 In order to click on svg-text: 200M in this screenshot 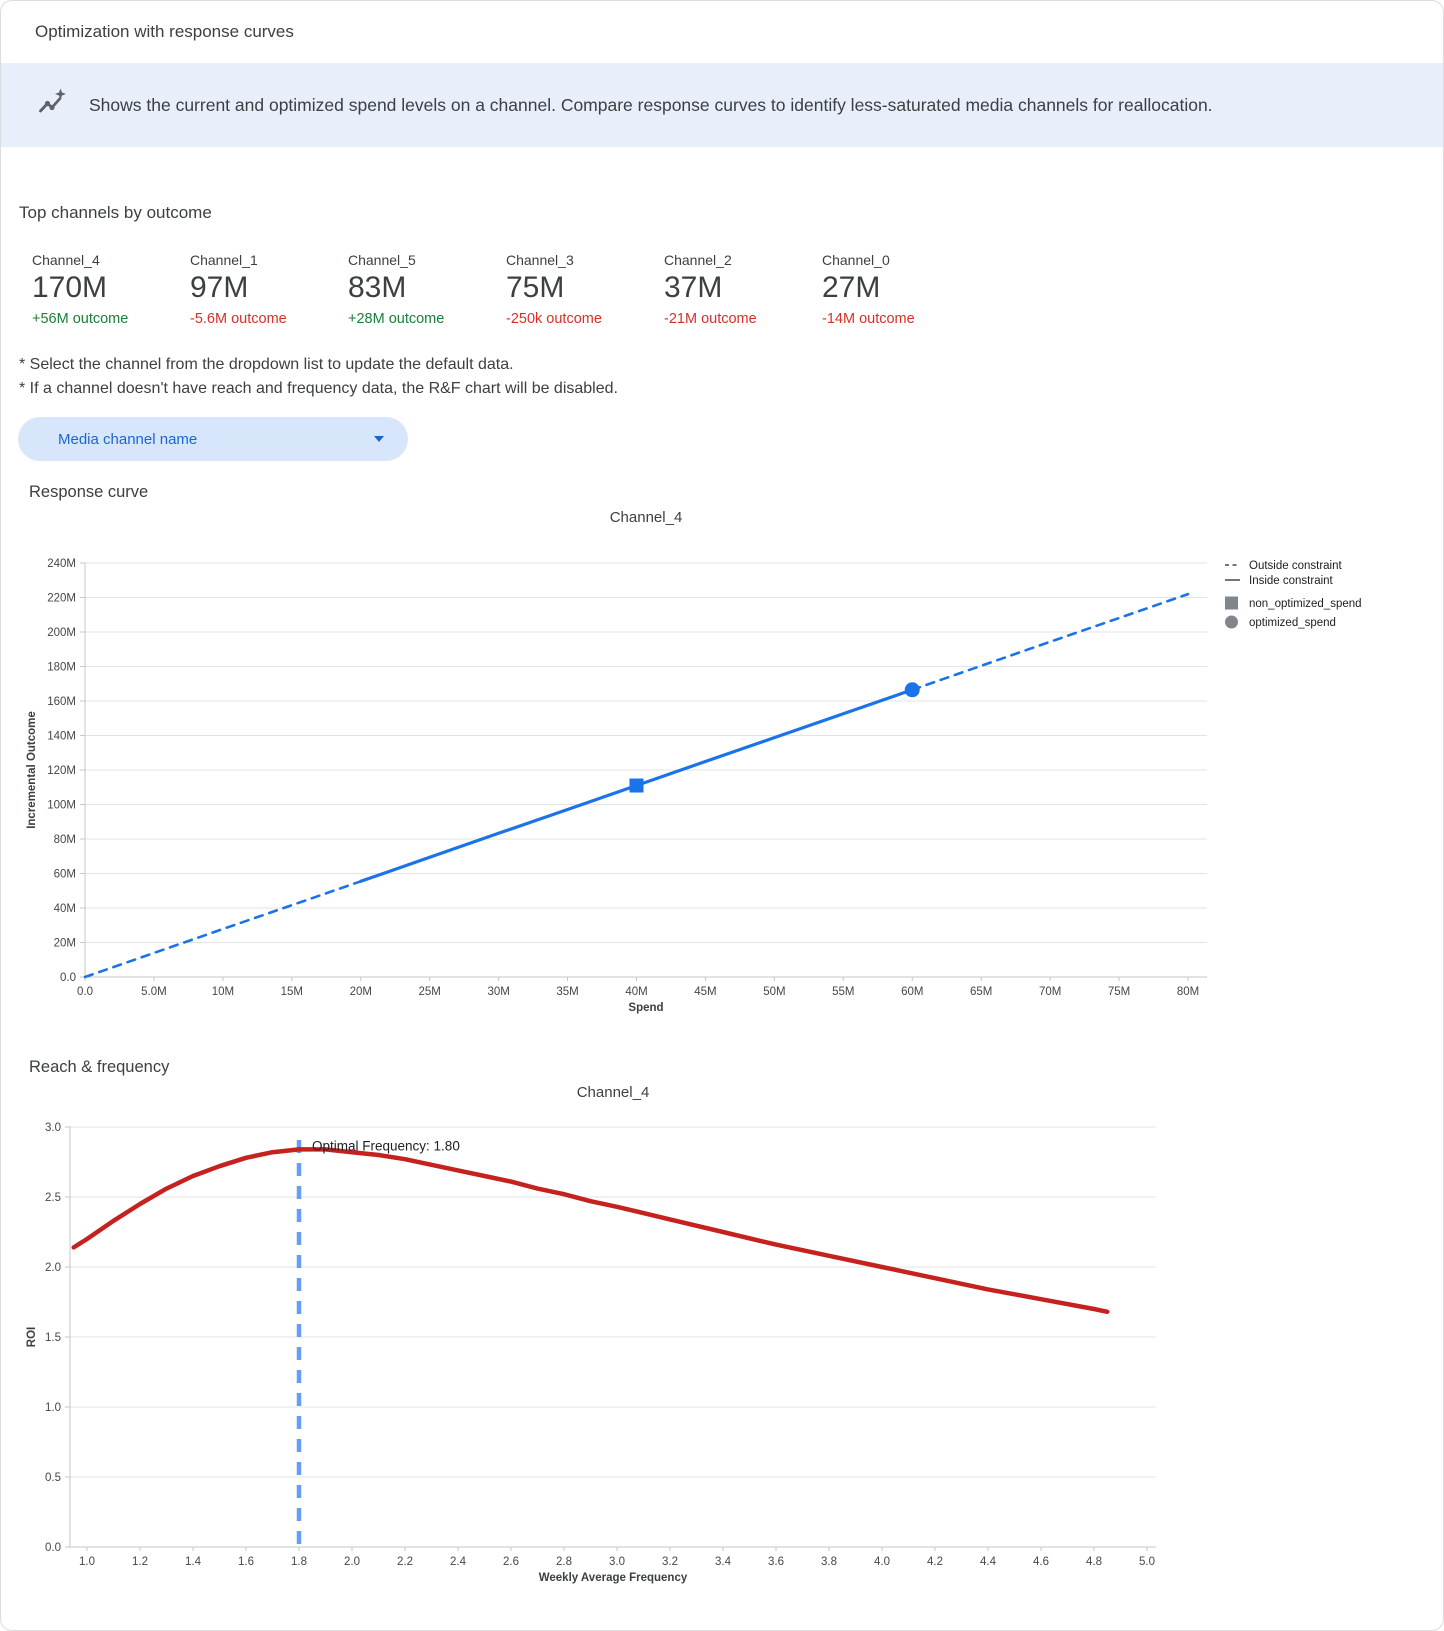, I will do `click(61, 633)`.